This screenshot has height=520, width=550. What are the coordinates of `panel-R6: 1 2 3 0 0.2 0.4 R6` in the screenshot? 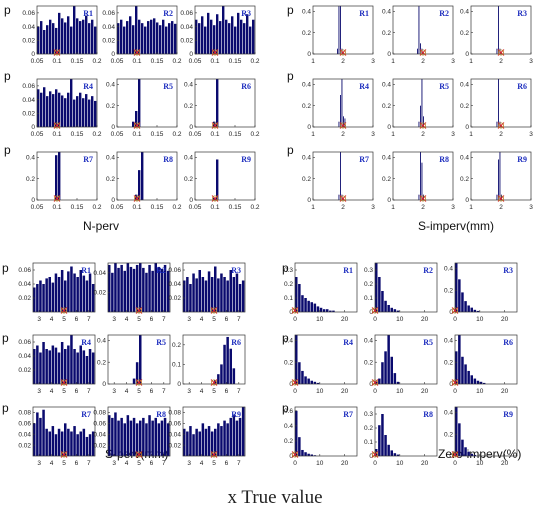 It's located at (496, 108).